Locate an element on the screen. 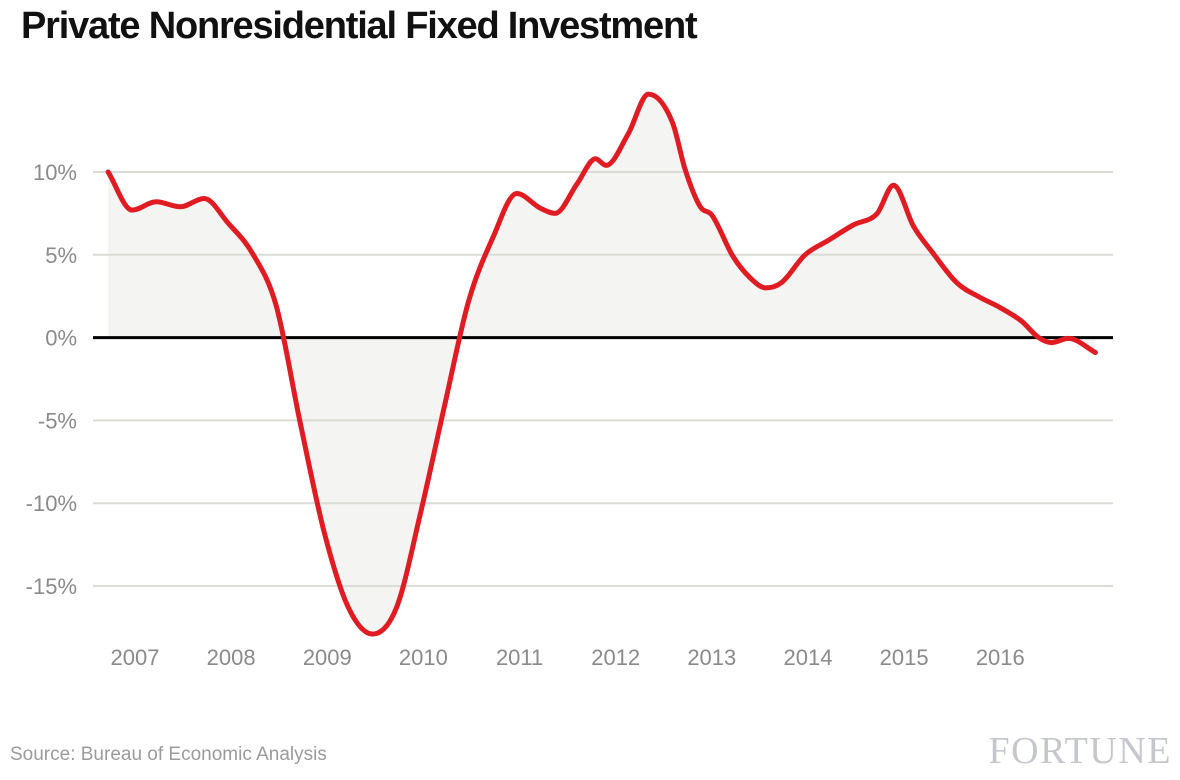  y-tick-label: -10% is located at coordinates (51, 503).